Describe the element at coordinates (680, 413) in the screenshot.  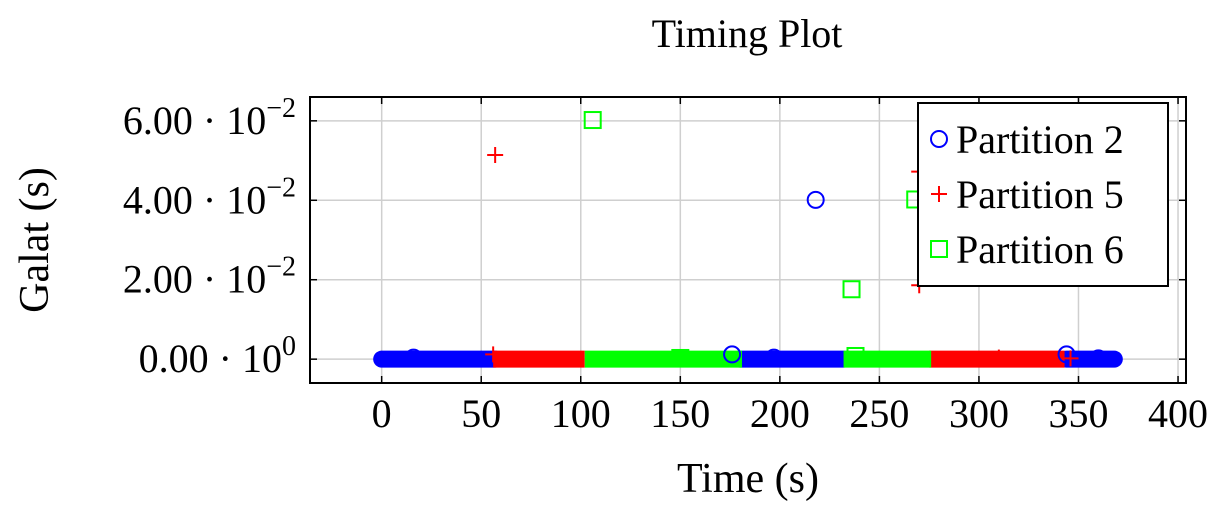
I see `x-tick-label: 150` at that location.